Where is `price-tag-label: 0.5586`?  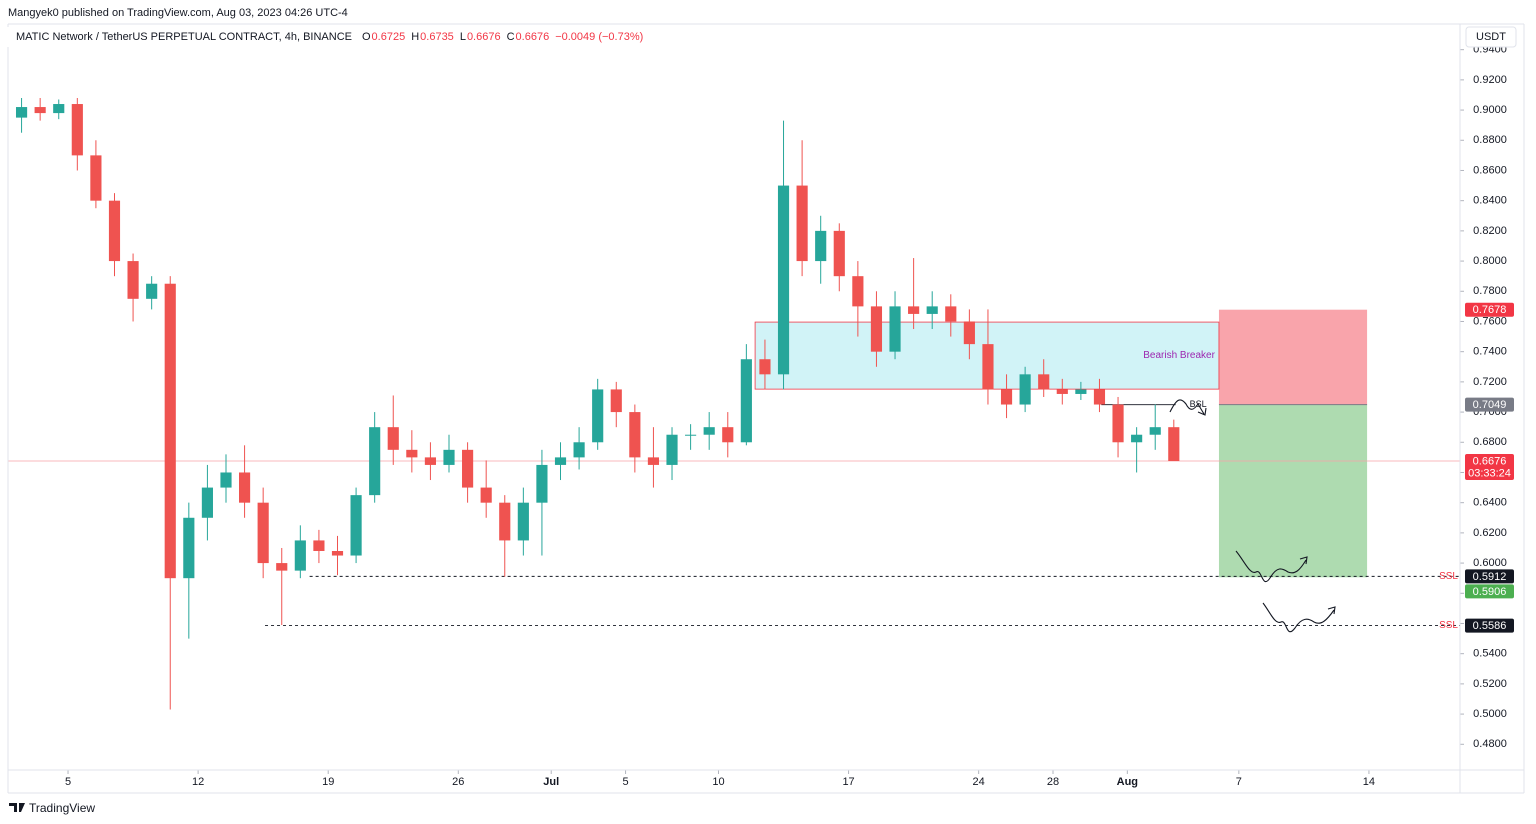
price-tag-label: 0.5586 is located at coordinates (1490, 626).